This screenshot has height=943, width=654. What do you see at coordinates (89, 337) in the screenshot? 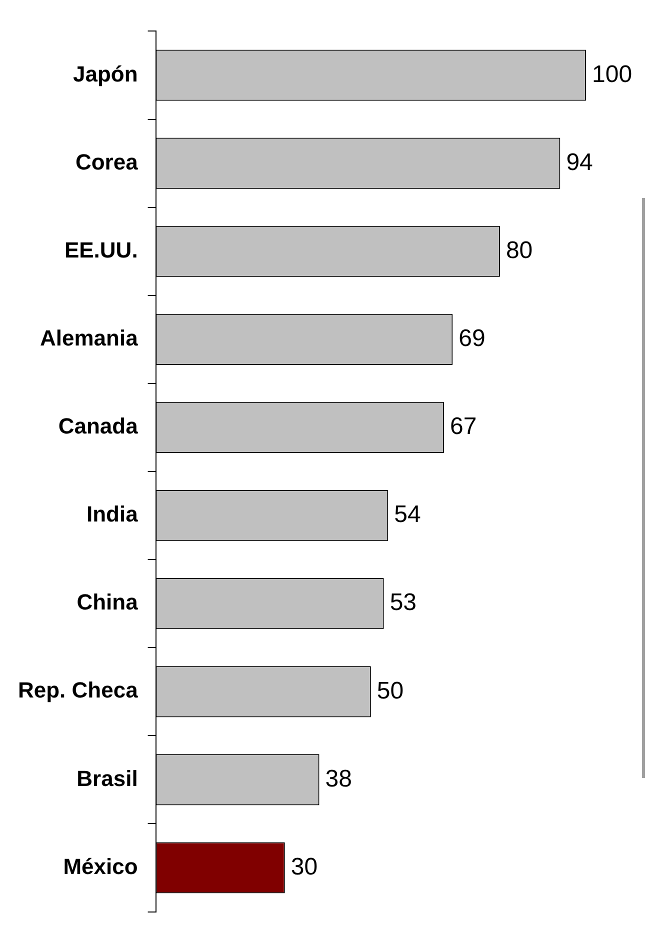
I see `y-tick-label: Alemania` at bounding box center [89, 337].